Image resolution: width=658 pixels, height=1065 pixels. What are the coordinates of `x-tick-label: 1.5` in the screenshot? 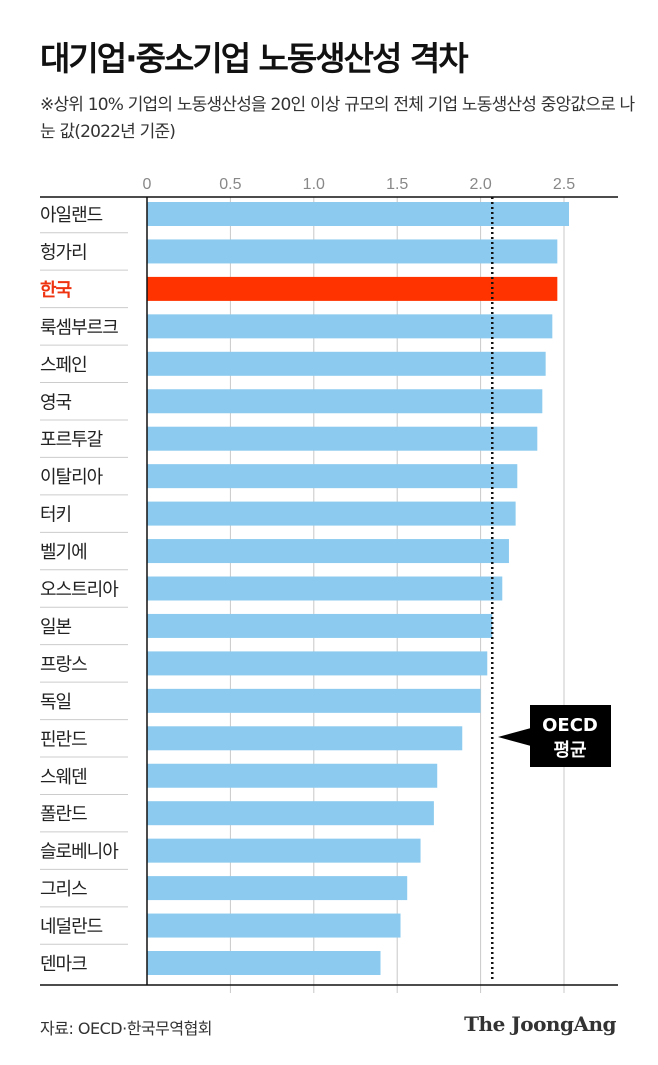 It's located at (397, 184).